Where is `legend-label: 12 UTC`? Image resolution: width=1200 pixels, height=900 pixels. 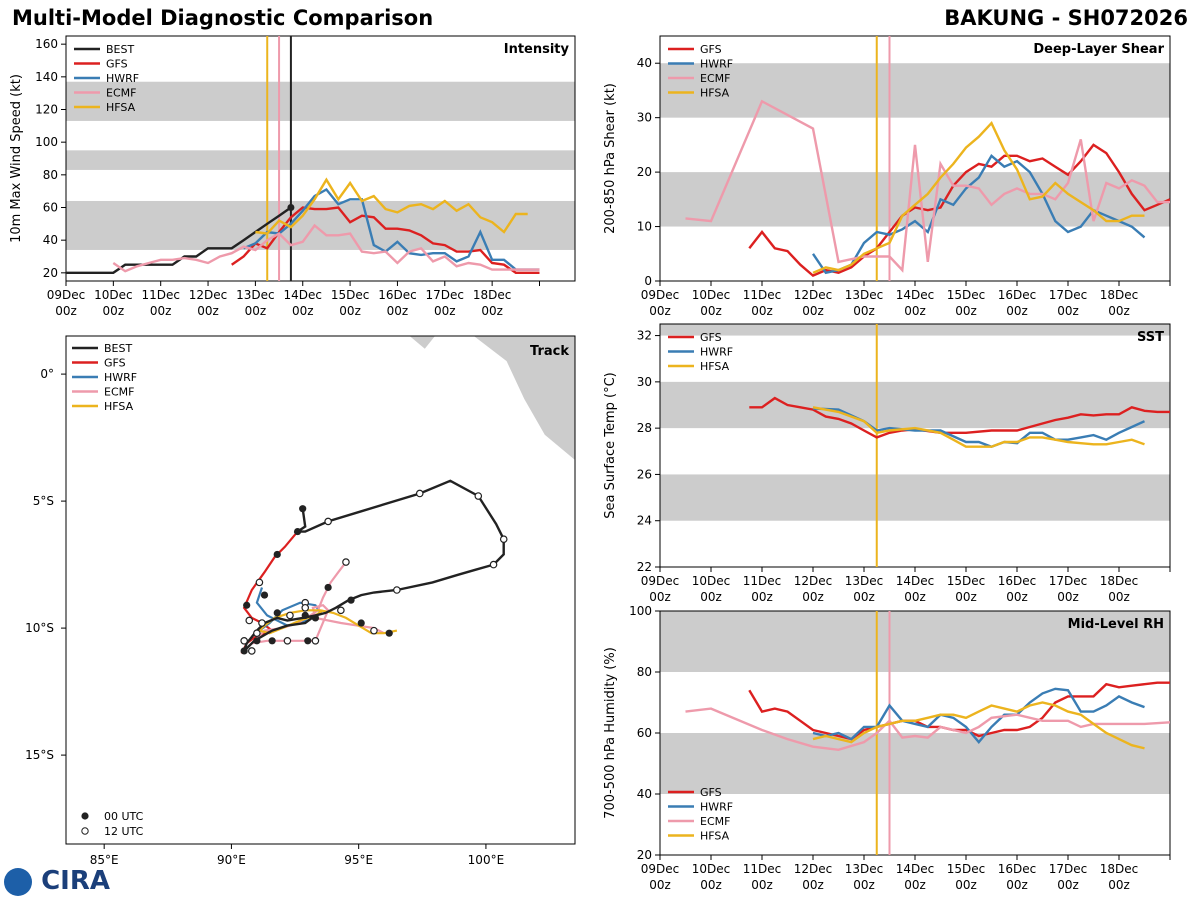 legend-label: 12 UTC is located at coordinates (124, 831).